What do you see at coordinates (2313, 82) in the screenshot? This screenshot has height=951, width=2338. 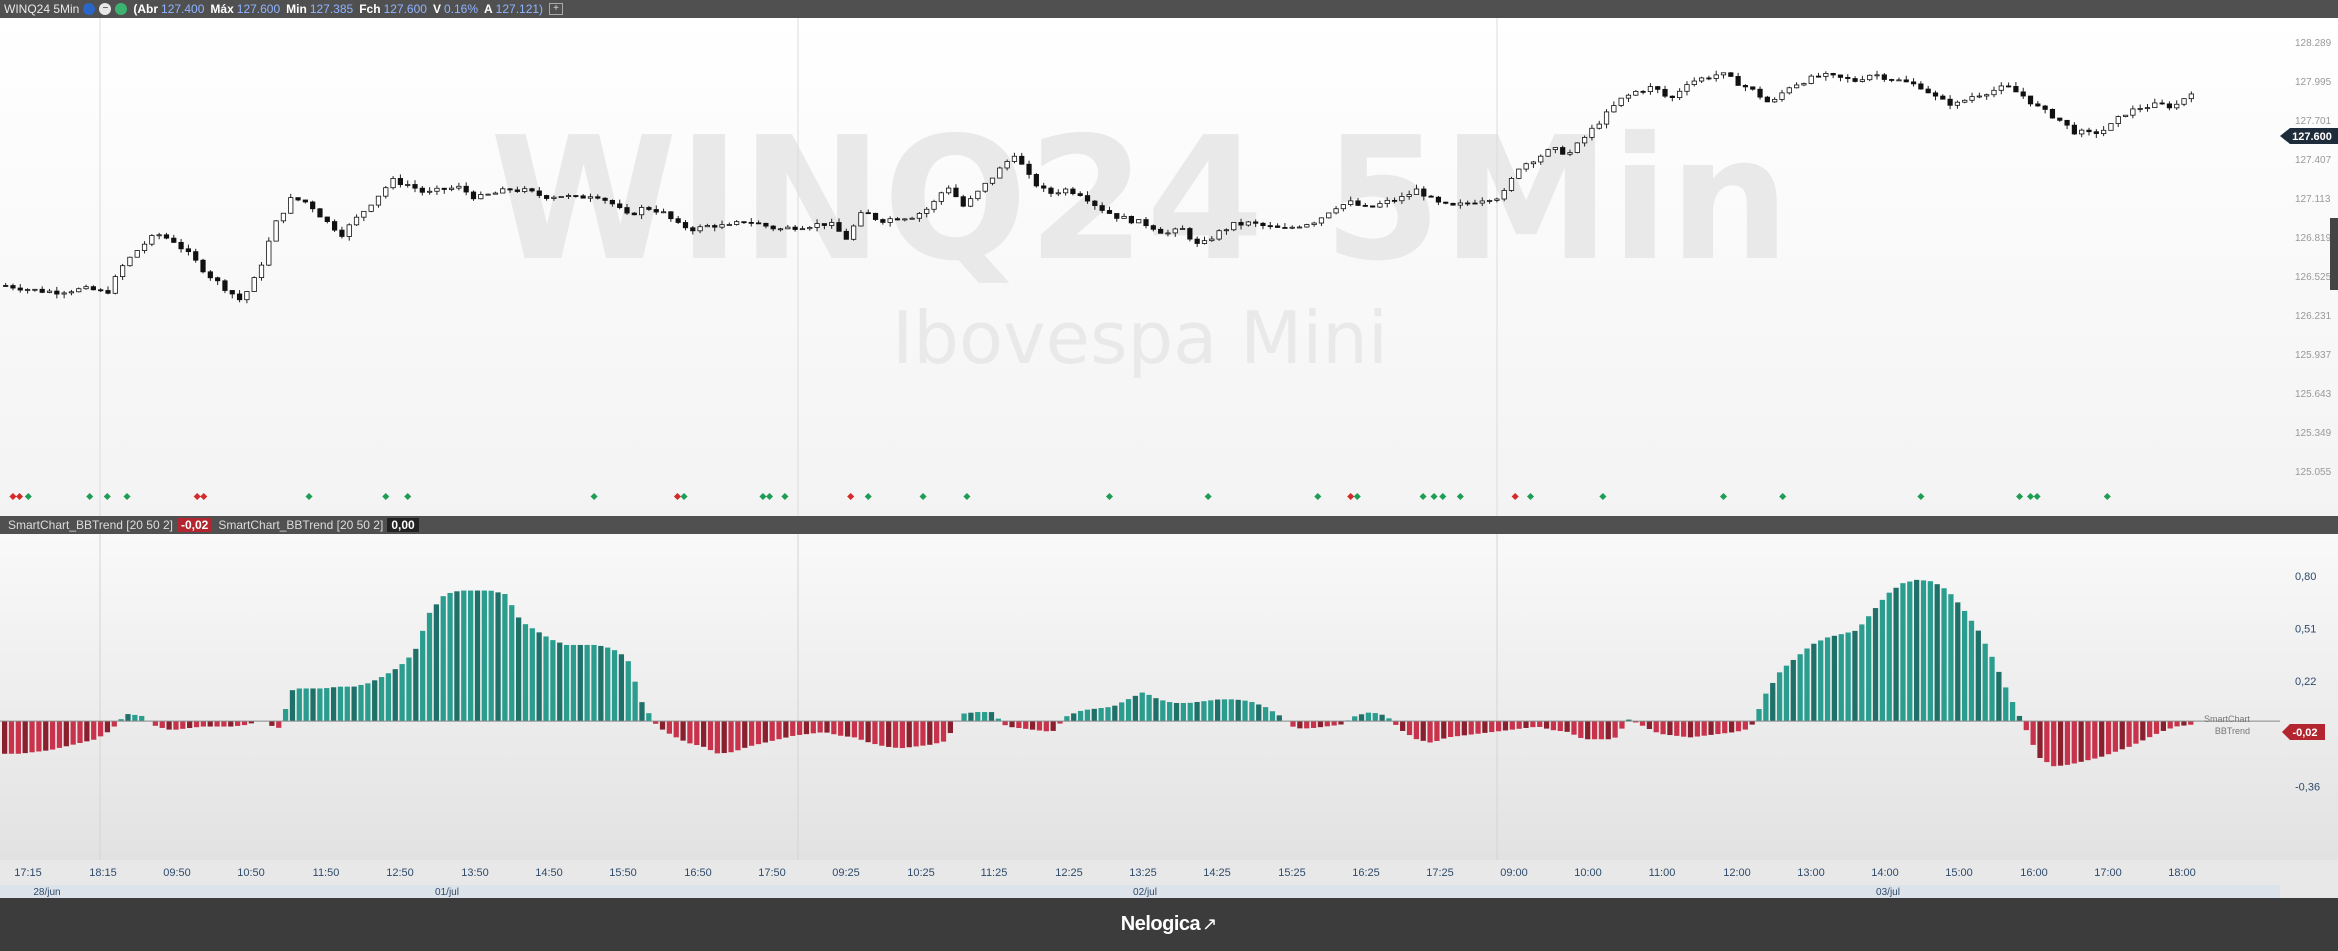 I see `price-tick-label: 127.995` at bounding box center [2313, 82].